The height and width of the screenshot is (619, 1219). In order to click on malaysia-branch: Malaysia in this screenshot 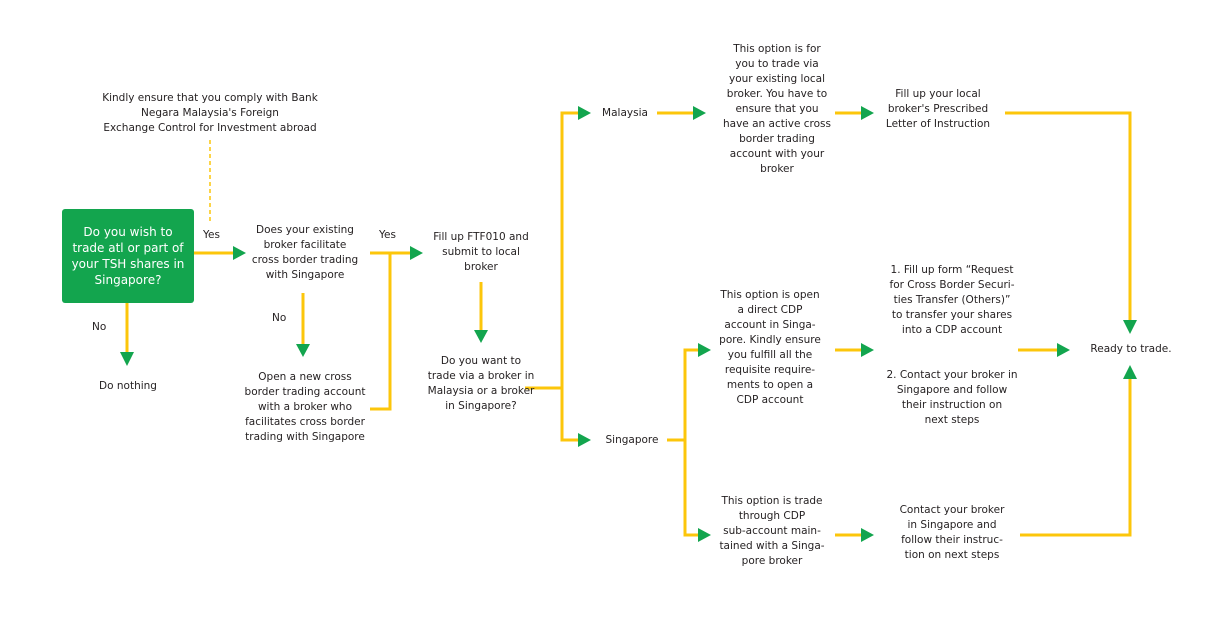, I will do `click(625, 113)`.